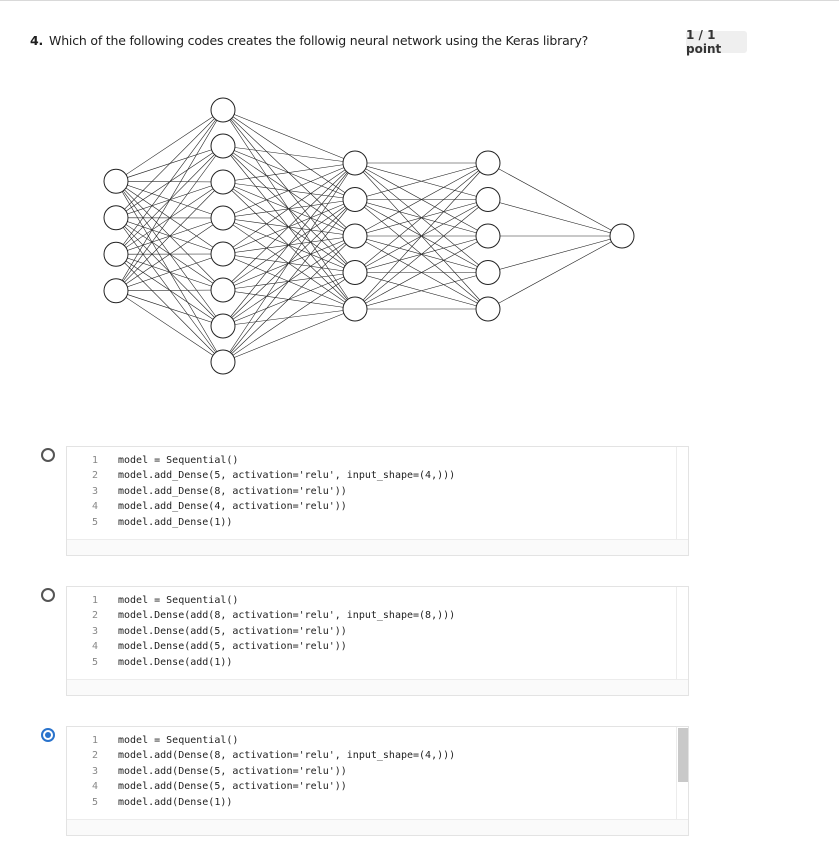 This screenshot has height=851, width=839. What do you see at coordinates (371, 771) in the screenshot?
I see `code-line: 3 model.add(Dense(5, activation='relu'))` at bounding box center [371, 771].